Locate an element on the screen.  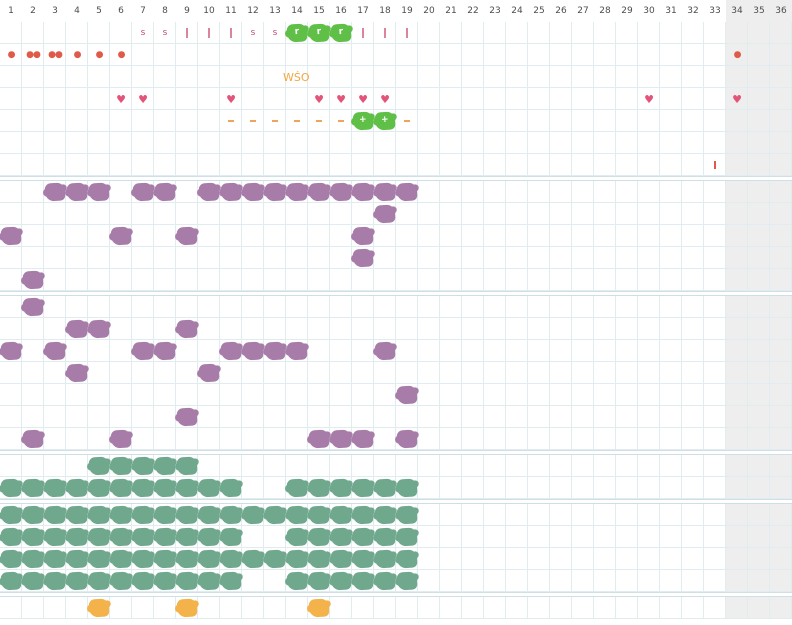
green-mark: r is located at coordinates (319, 33).